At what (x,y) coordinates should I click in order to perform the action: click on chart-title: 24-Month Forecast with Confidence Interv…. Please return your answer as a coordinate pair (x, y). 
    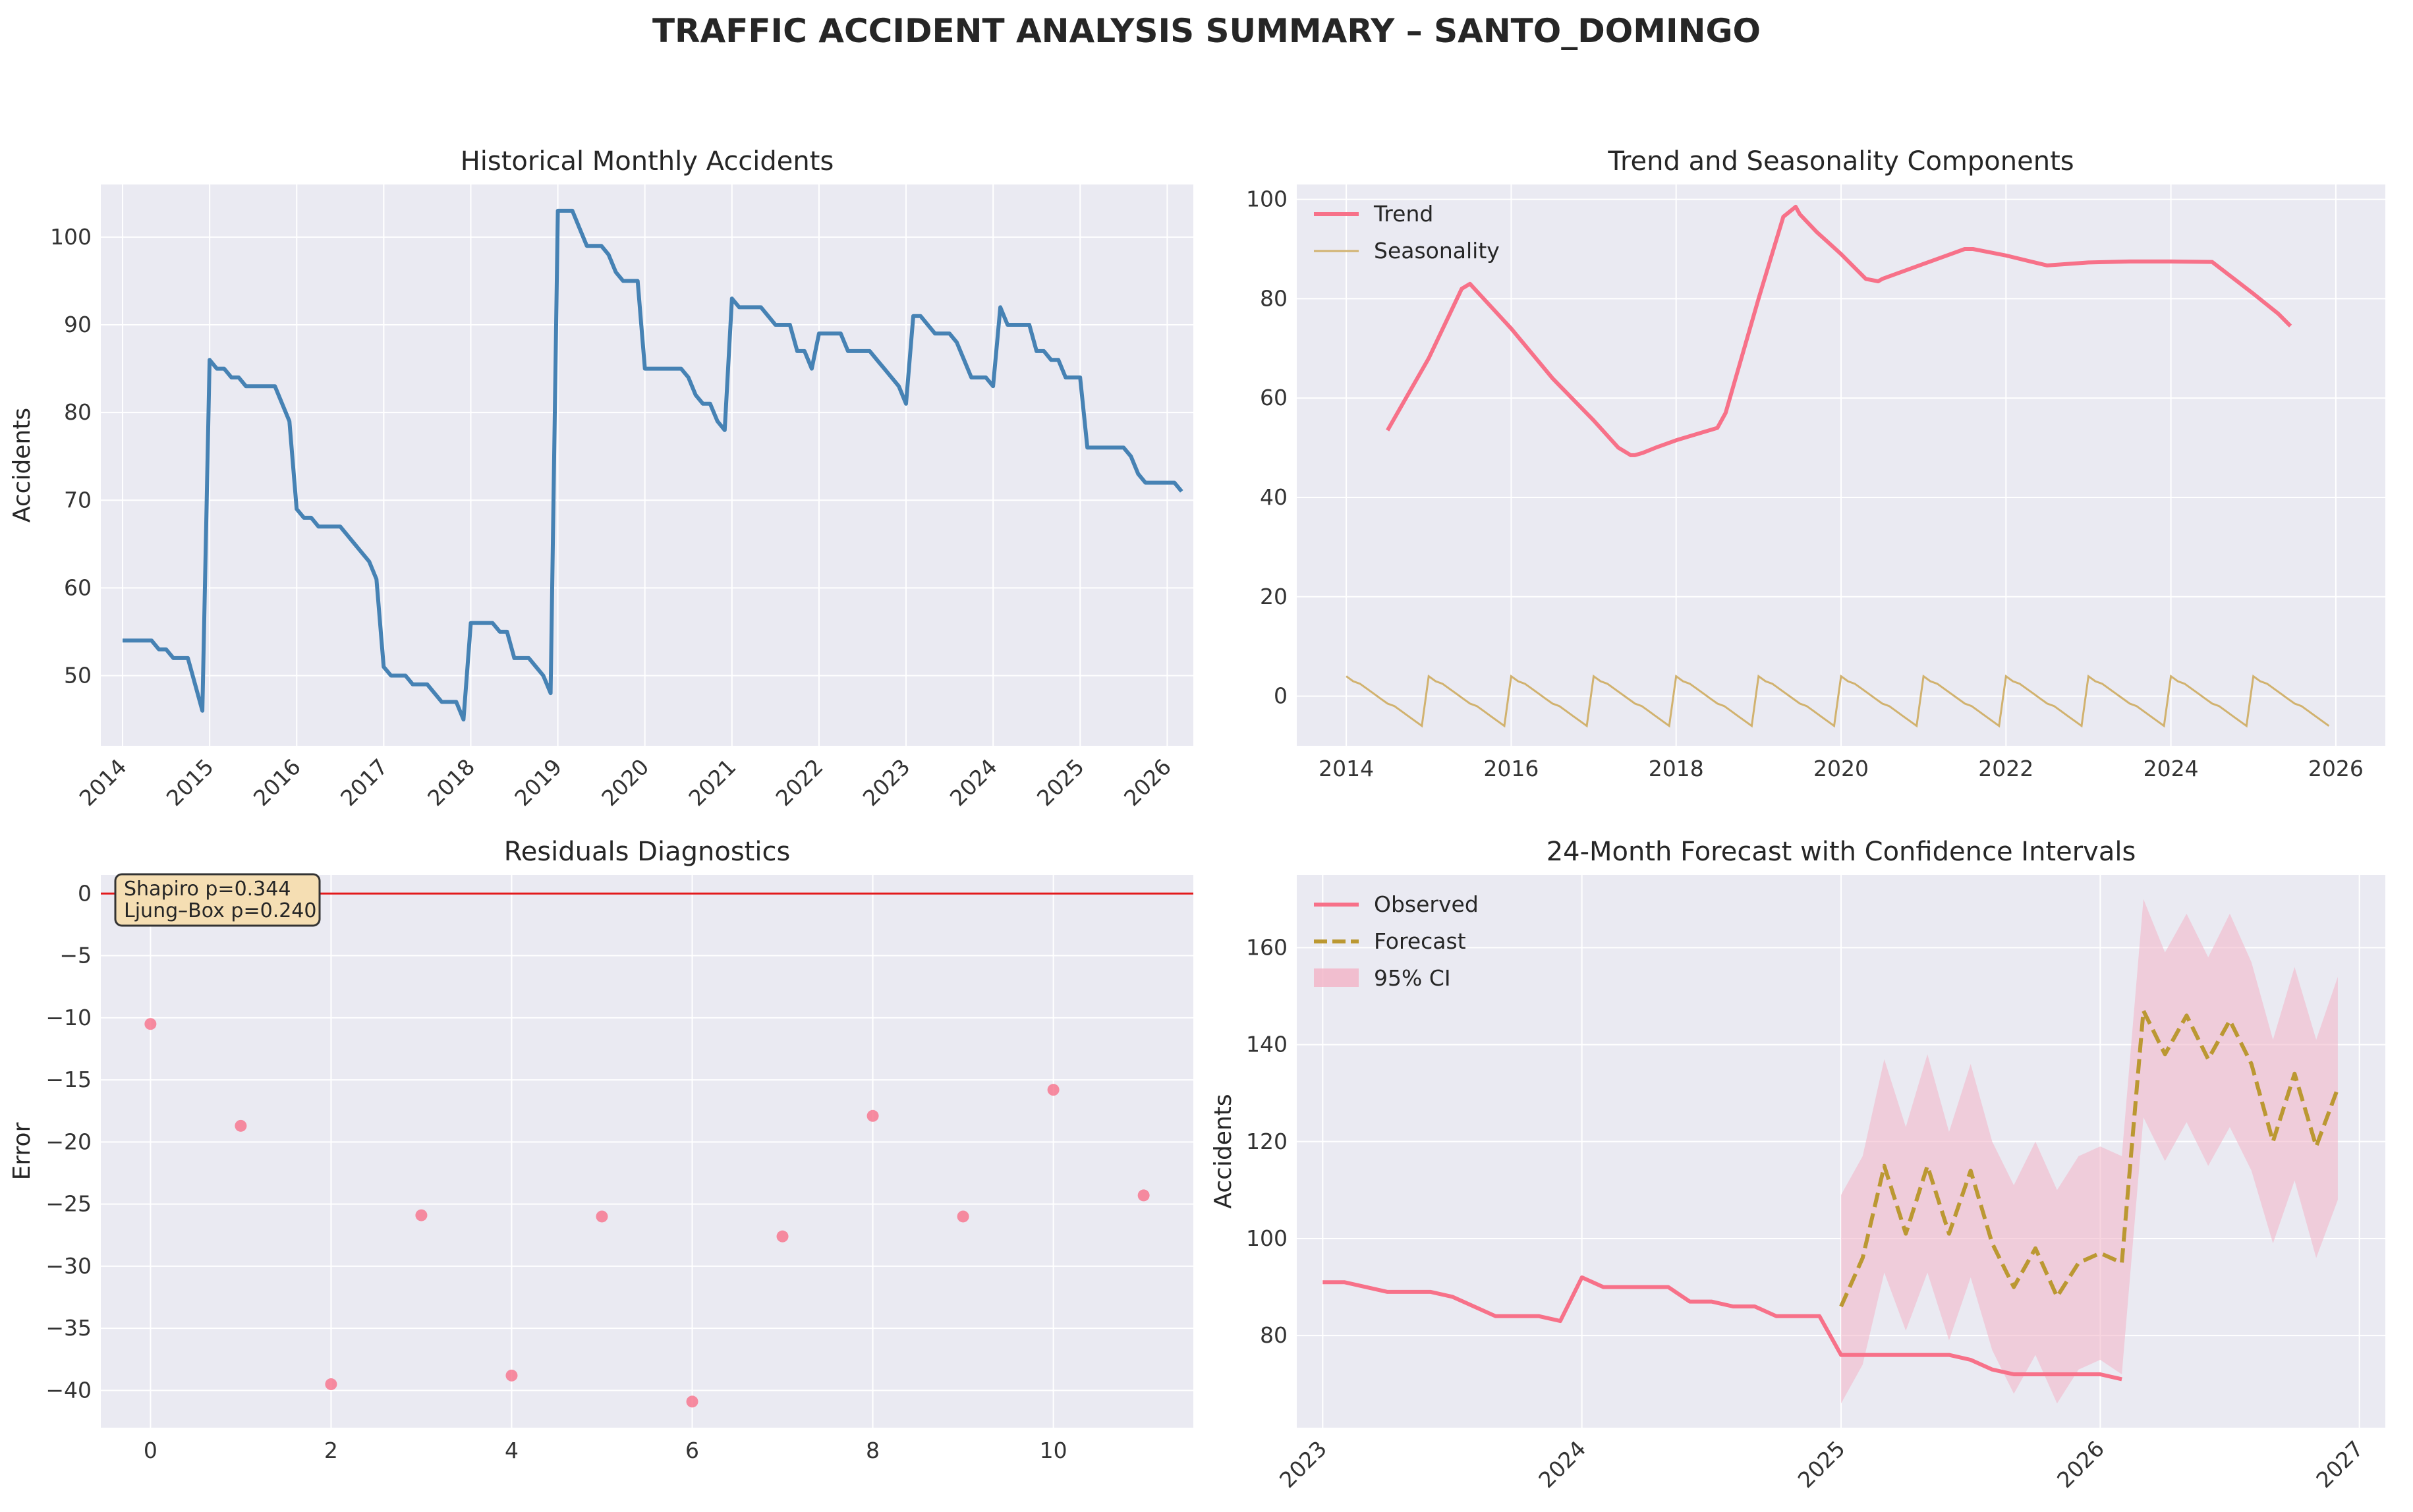
    Looking at the image, I should click on (1841, 852).